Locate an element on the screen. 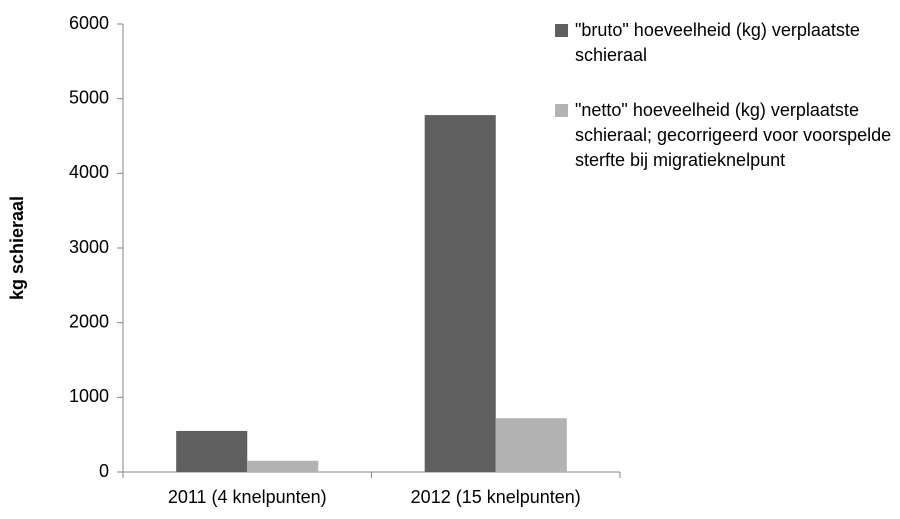 The image size is (900, 519). x-tick-label: 2012 (15 knelpunten) is located at coordinates (496, 497).